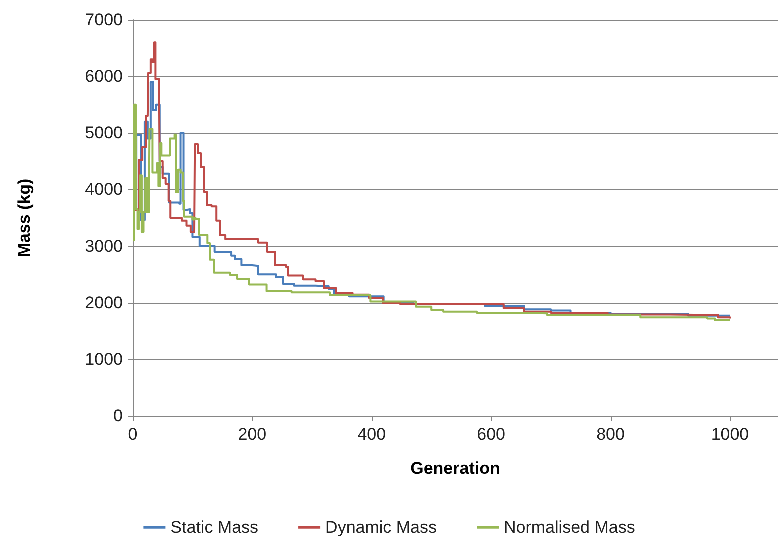 Image resolution: width=779 pixels, height=543 pixels. What do you see at coordinates (104, 20) in the screenshot?
I see `y-tick-label: 7000` at bounding box center [104, 20].